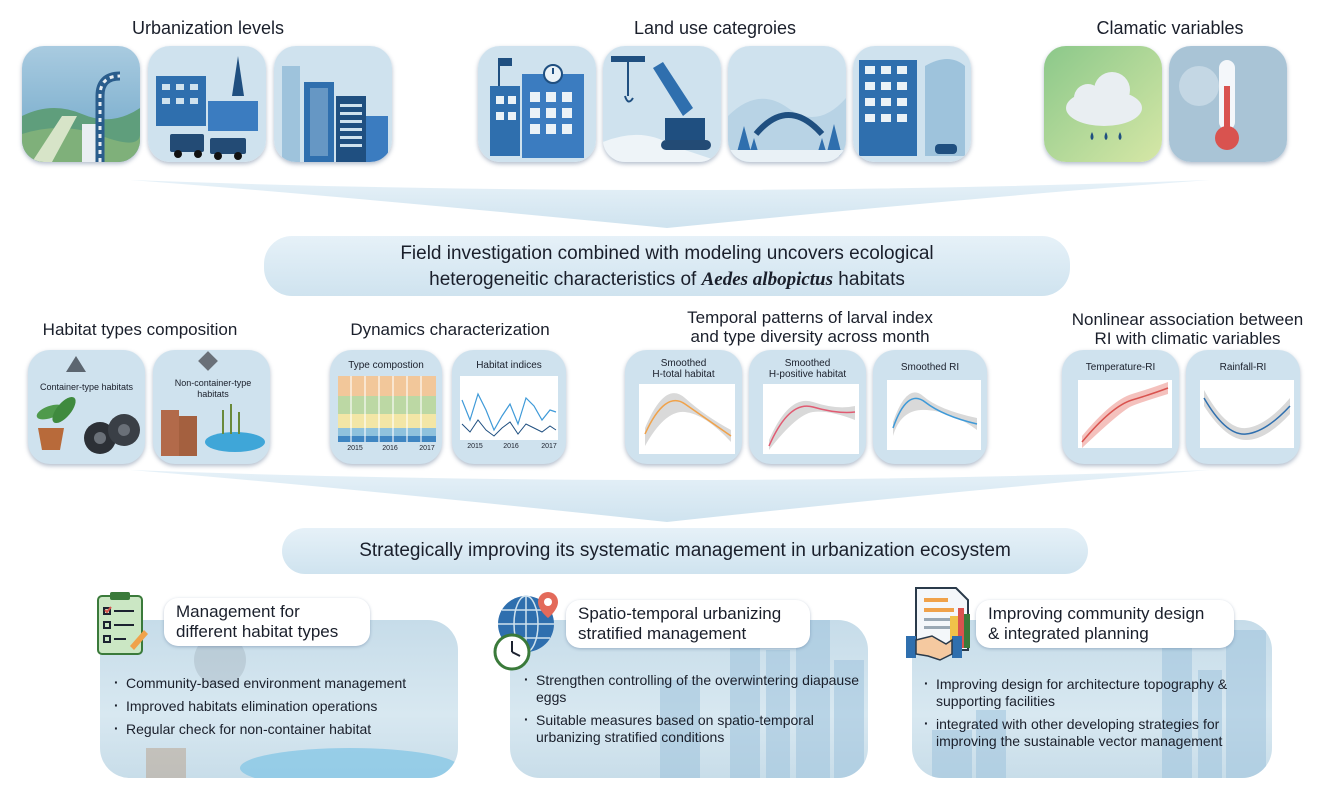  I want to click on card1-title: Management for different habitat types, so click(267, 622).